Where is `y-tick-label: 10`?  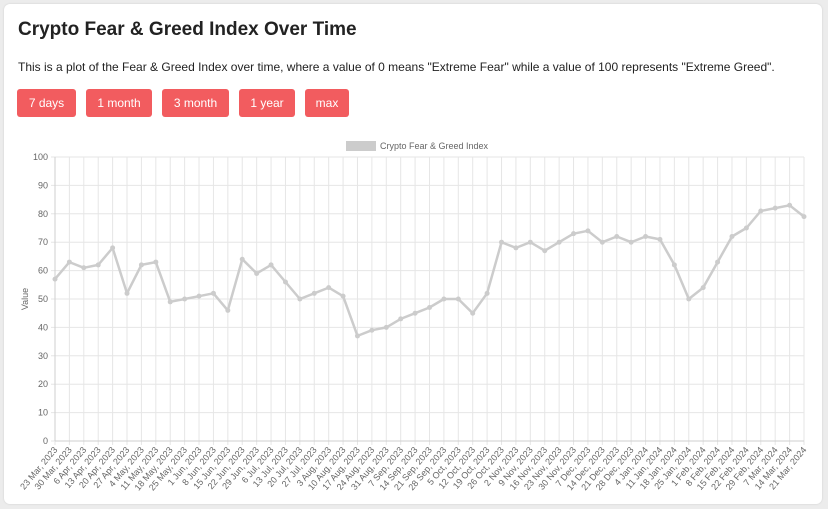 y-tick-label: 10 is located at coordinates (43, 413).